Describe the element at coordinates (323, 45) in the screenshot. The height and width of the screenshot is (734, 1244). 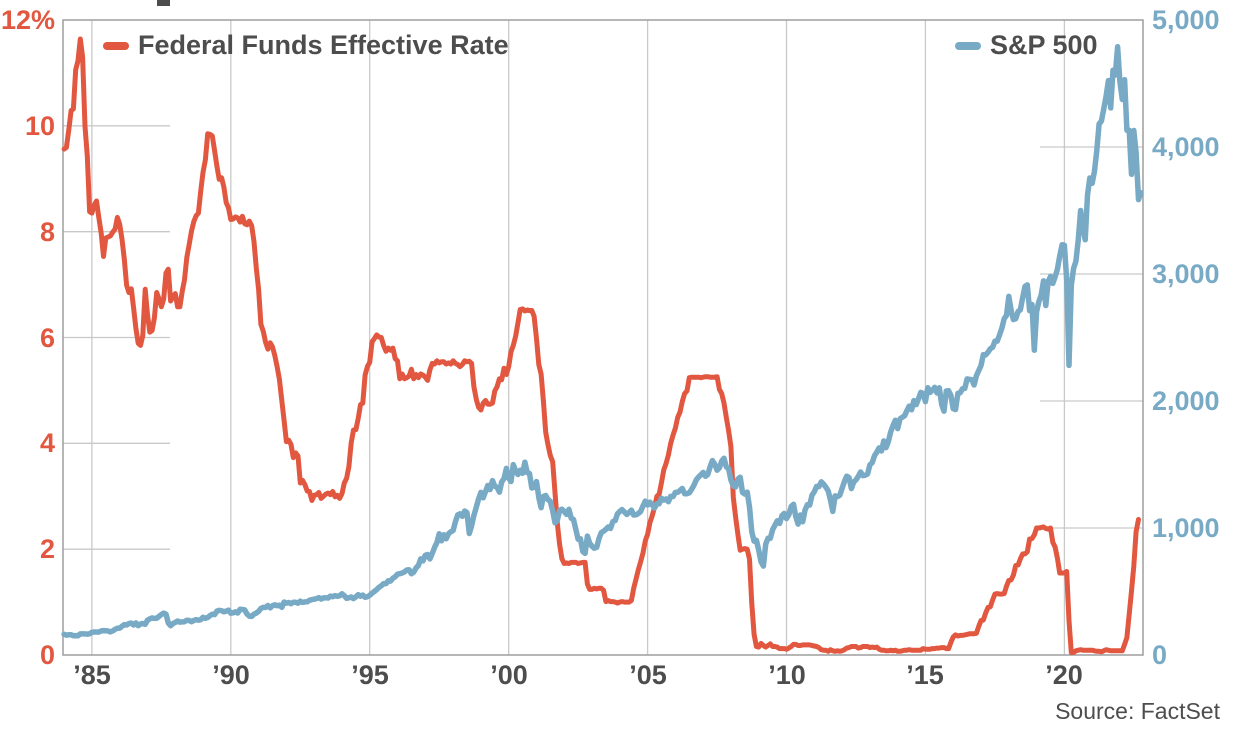
I see `legend-label-federal-funds: Federal Funds Effective Rate` at that location.